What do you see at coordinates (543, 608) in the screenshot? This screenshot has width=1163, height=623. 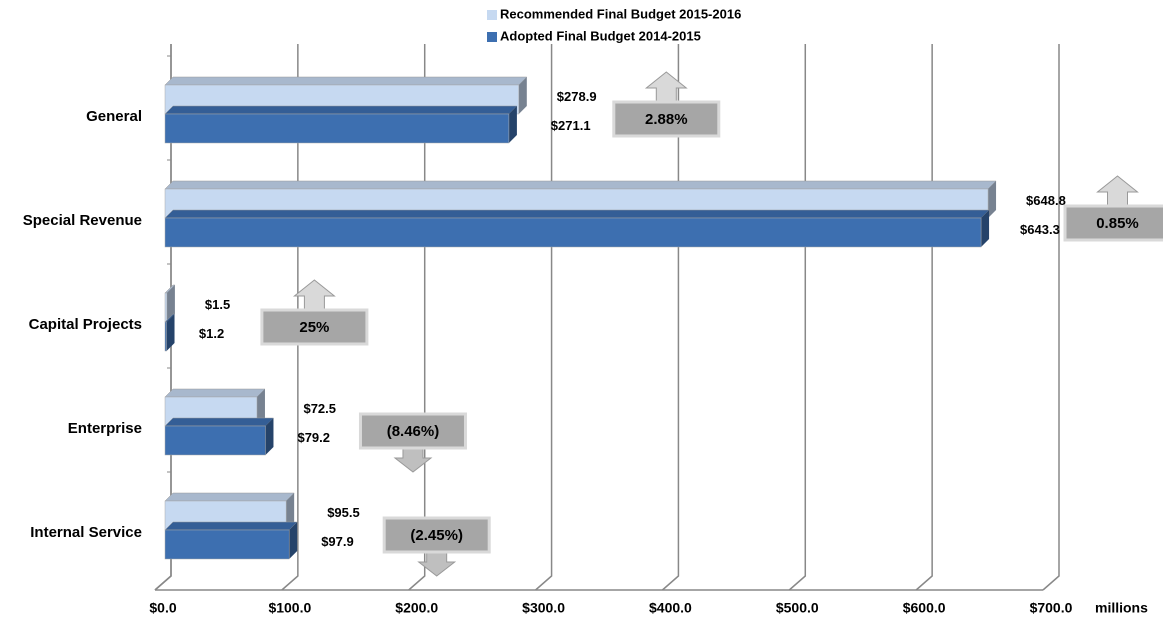 I see `x-tick-label: $300.0` at bounding box center [543, 608].